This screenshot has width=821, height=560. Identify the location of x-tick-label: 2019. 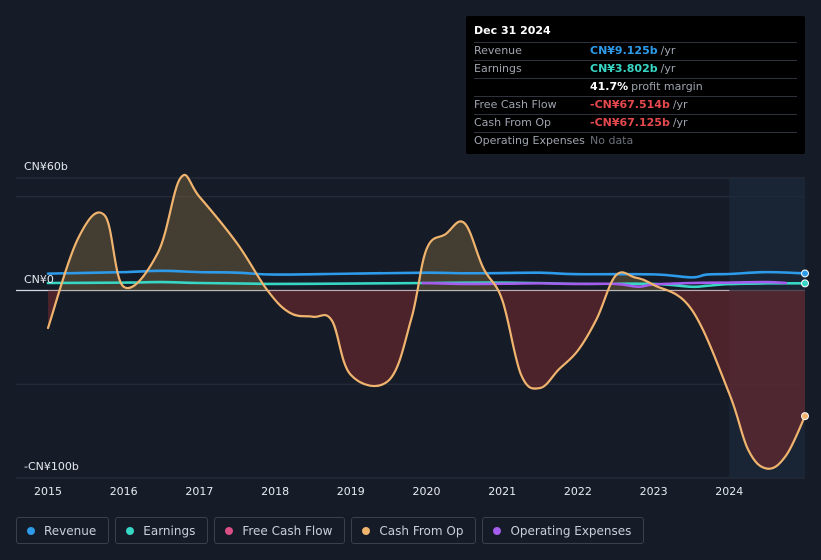
(350, 491).